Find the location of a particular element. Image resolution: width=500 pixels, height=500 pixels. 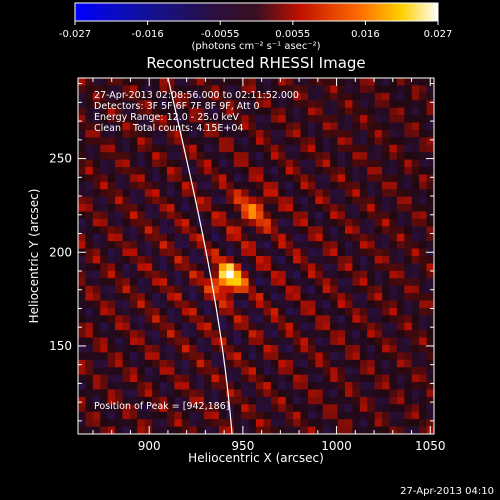

colorbar-tick-label: 0.027 is located at coordinates (438, 34).